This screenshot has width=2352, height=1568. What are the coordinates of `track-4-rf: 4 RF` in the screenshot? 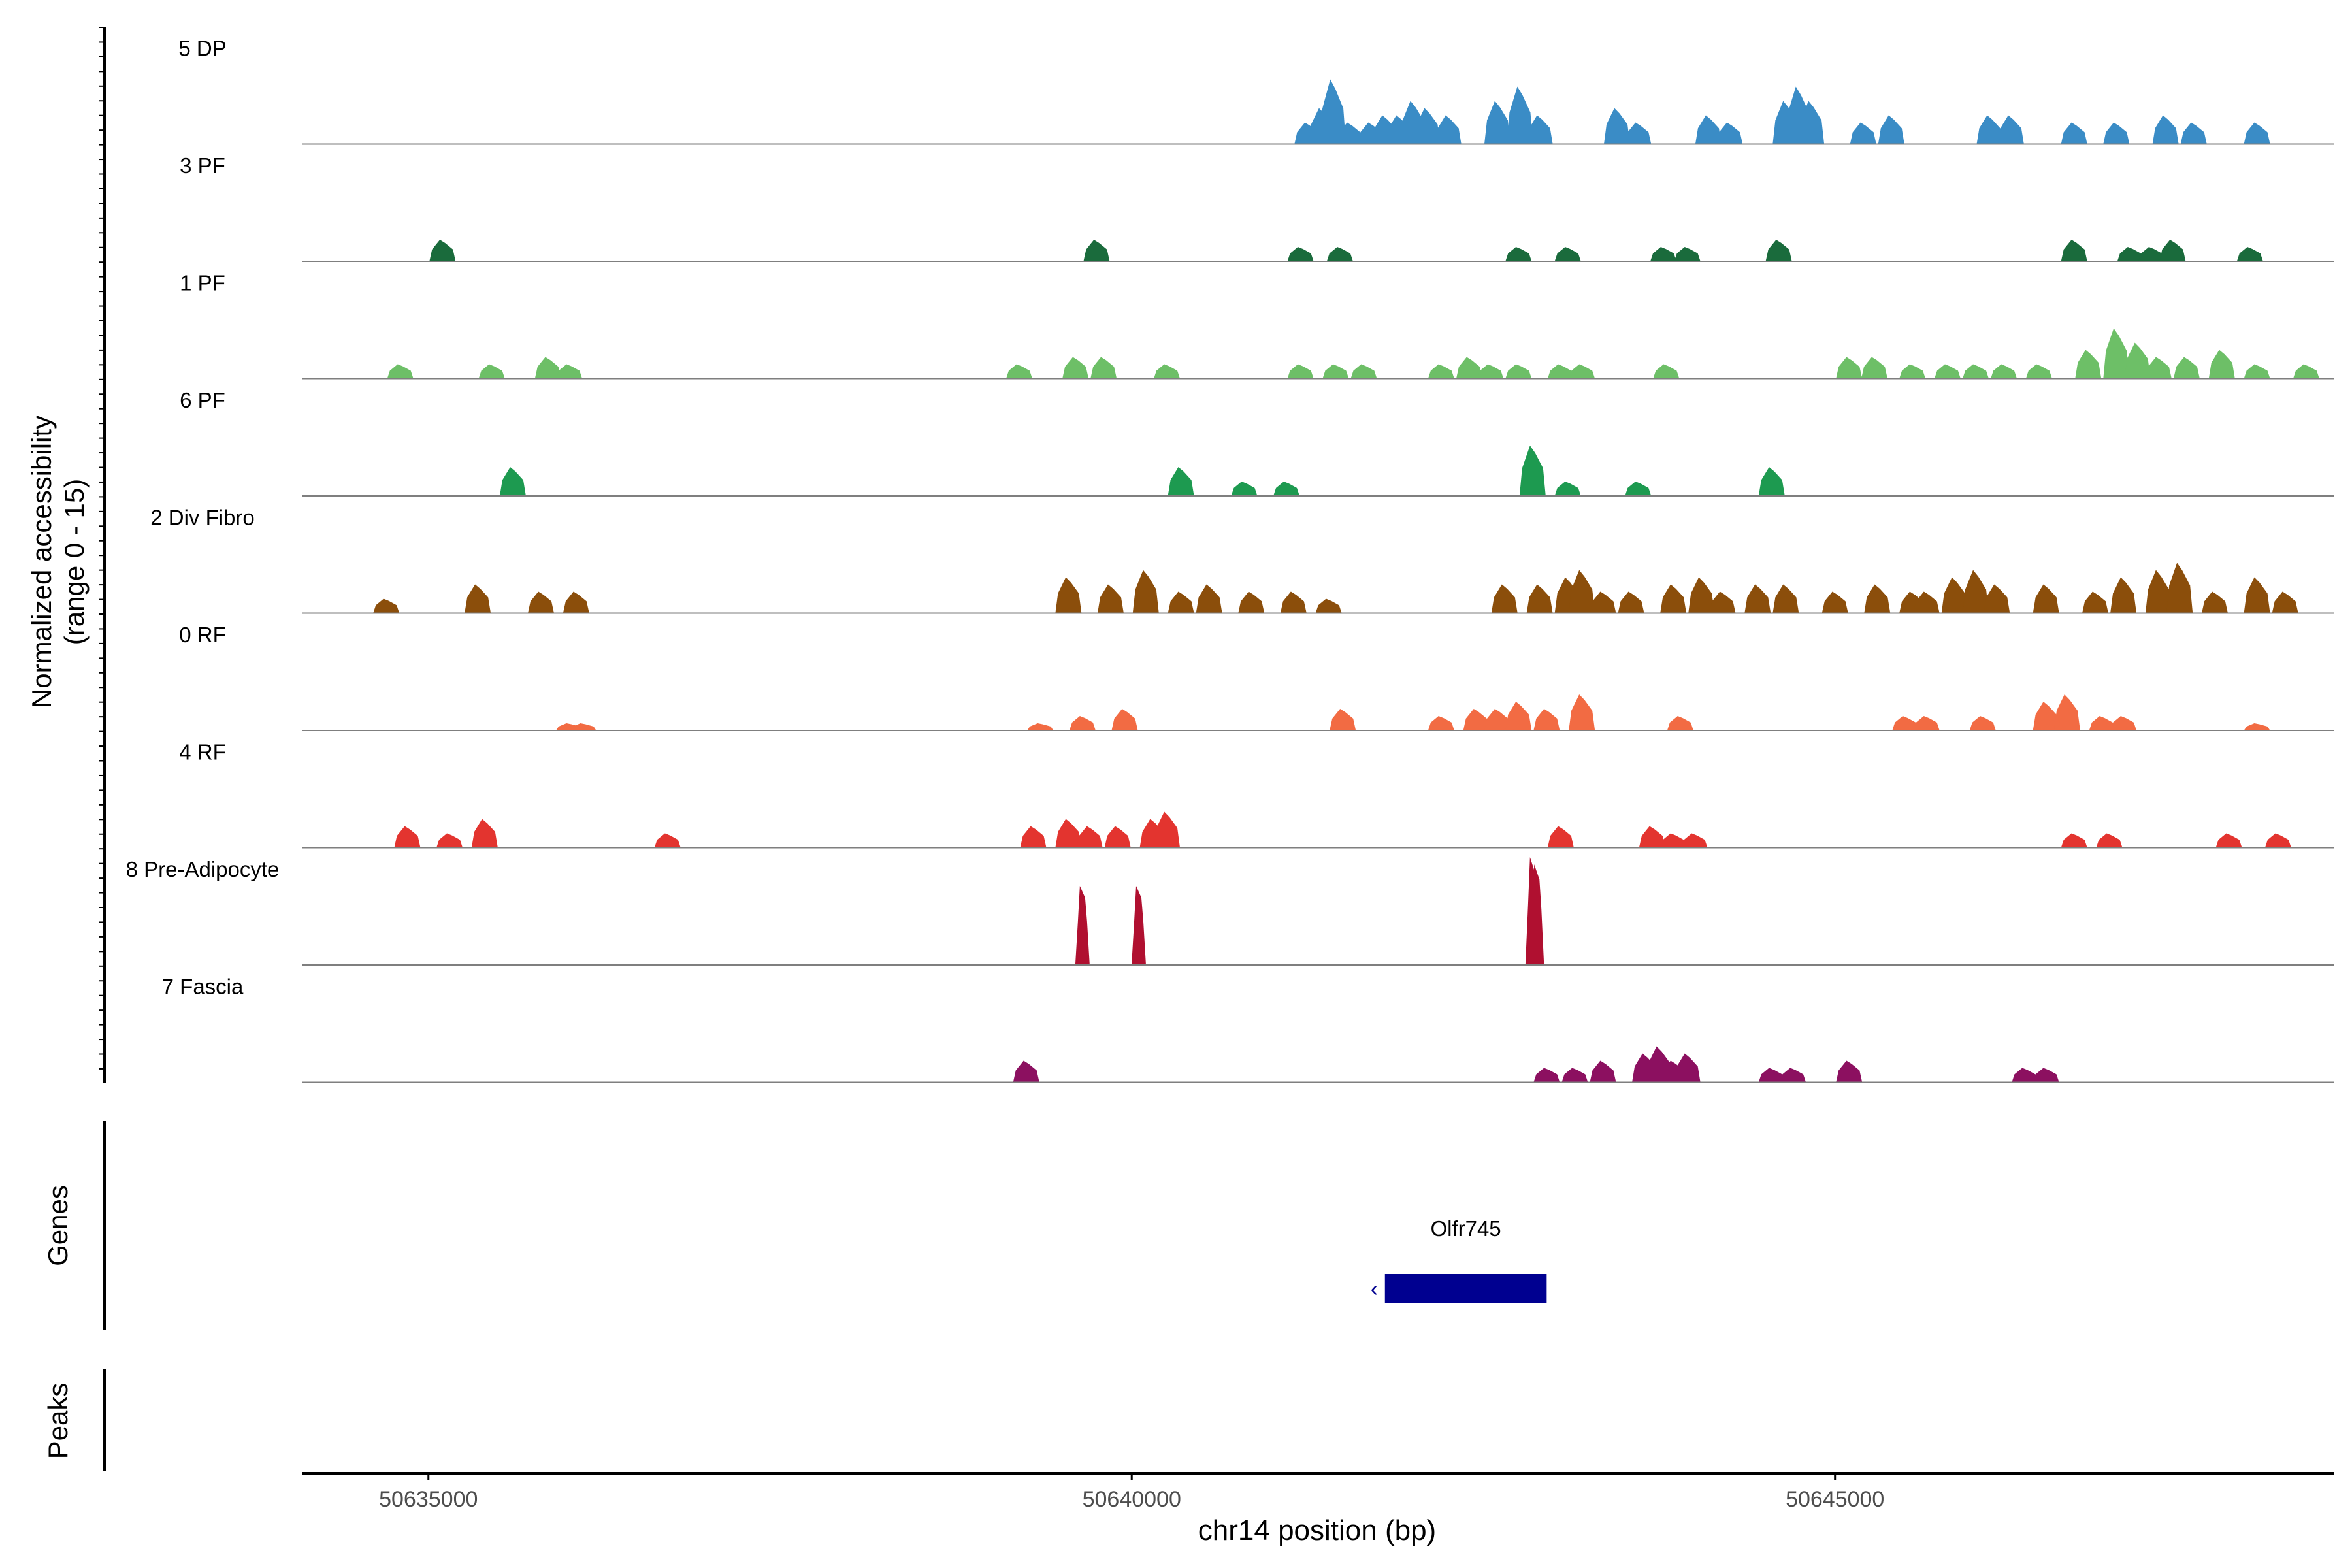 It's located at (1256, 794).